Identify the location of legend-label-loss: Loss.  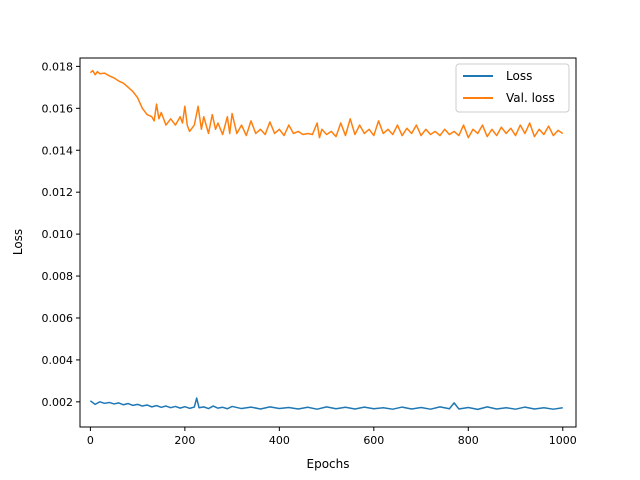
(519, 76).